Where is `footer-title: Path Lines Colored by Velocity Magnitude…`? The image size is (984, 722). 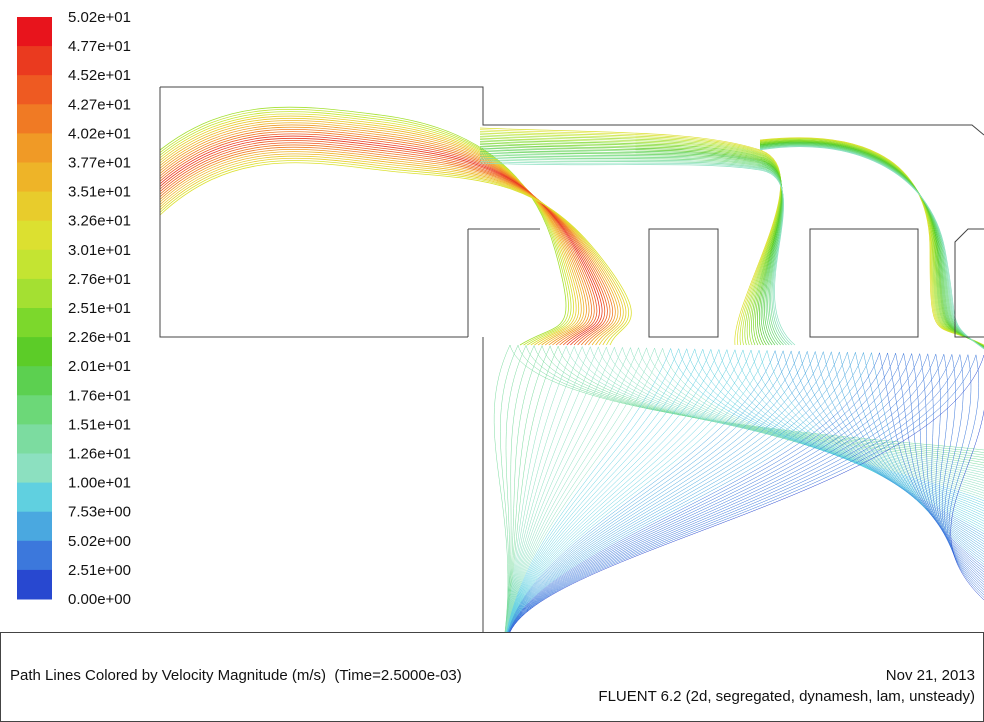
footer-title: Path Lines Colored by Velocity Magnitude… is located at coordinates (236, 675).